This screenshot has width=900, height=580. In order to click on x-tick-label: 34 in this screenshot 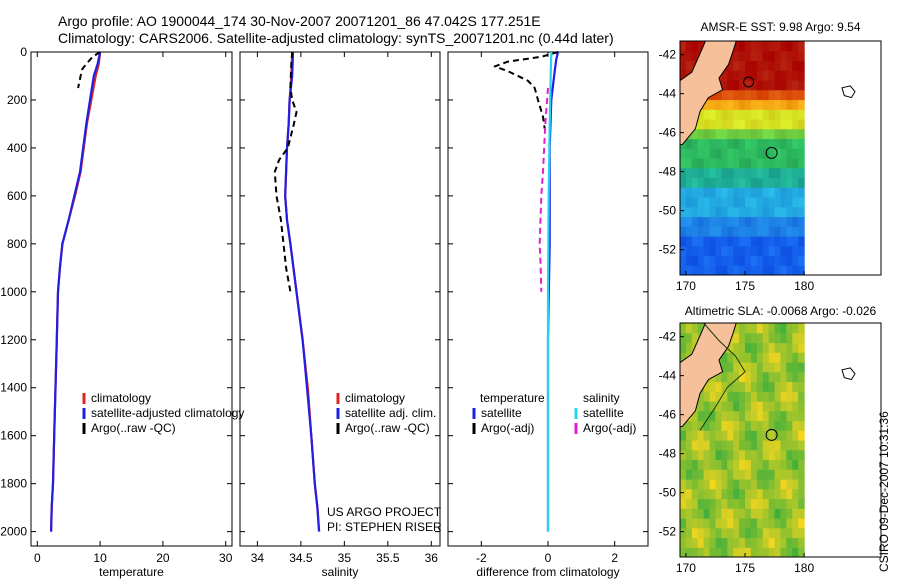, I will do `click(258, 558)`.